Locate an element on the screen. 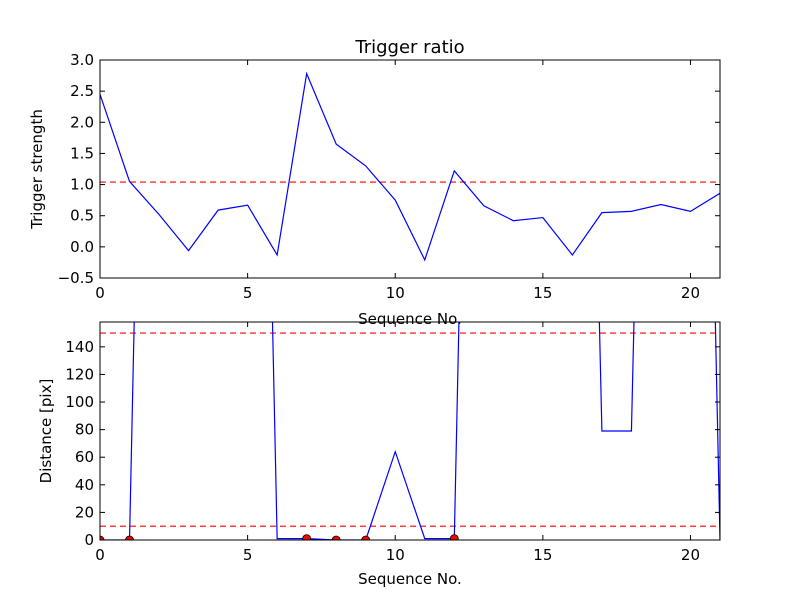 The image size is (800, 600). y-tick-label: 2.5 is located at coordinates (82, 91).